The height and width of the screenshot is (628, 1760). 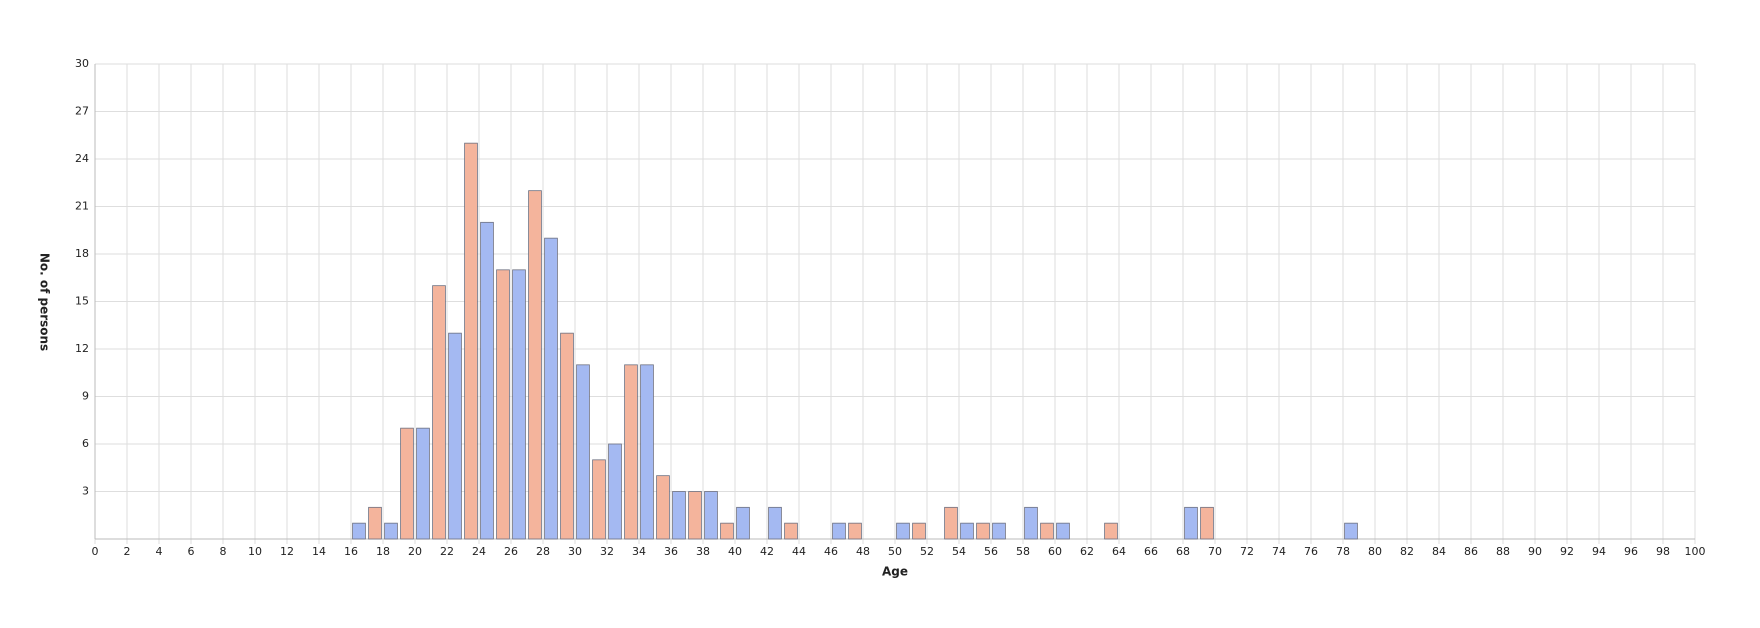 What do you see at coordinates (543, 551) in the screenshot?
I see `x-tick-label: 28` at bounding box center [543, 551].